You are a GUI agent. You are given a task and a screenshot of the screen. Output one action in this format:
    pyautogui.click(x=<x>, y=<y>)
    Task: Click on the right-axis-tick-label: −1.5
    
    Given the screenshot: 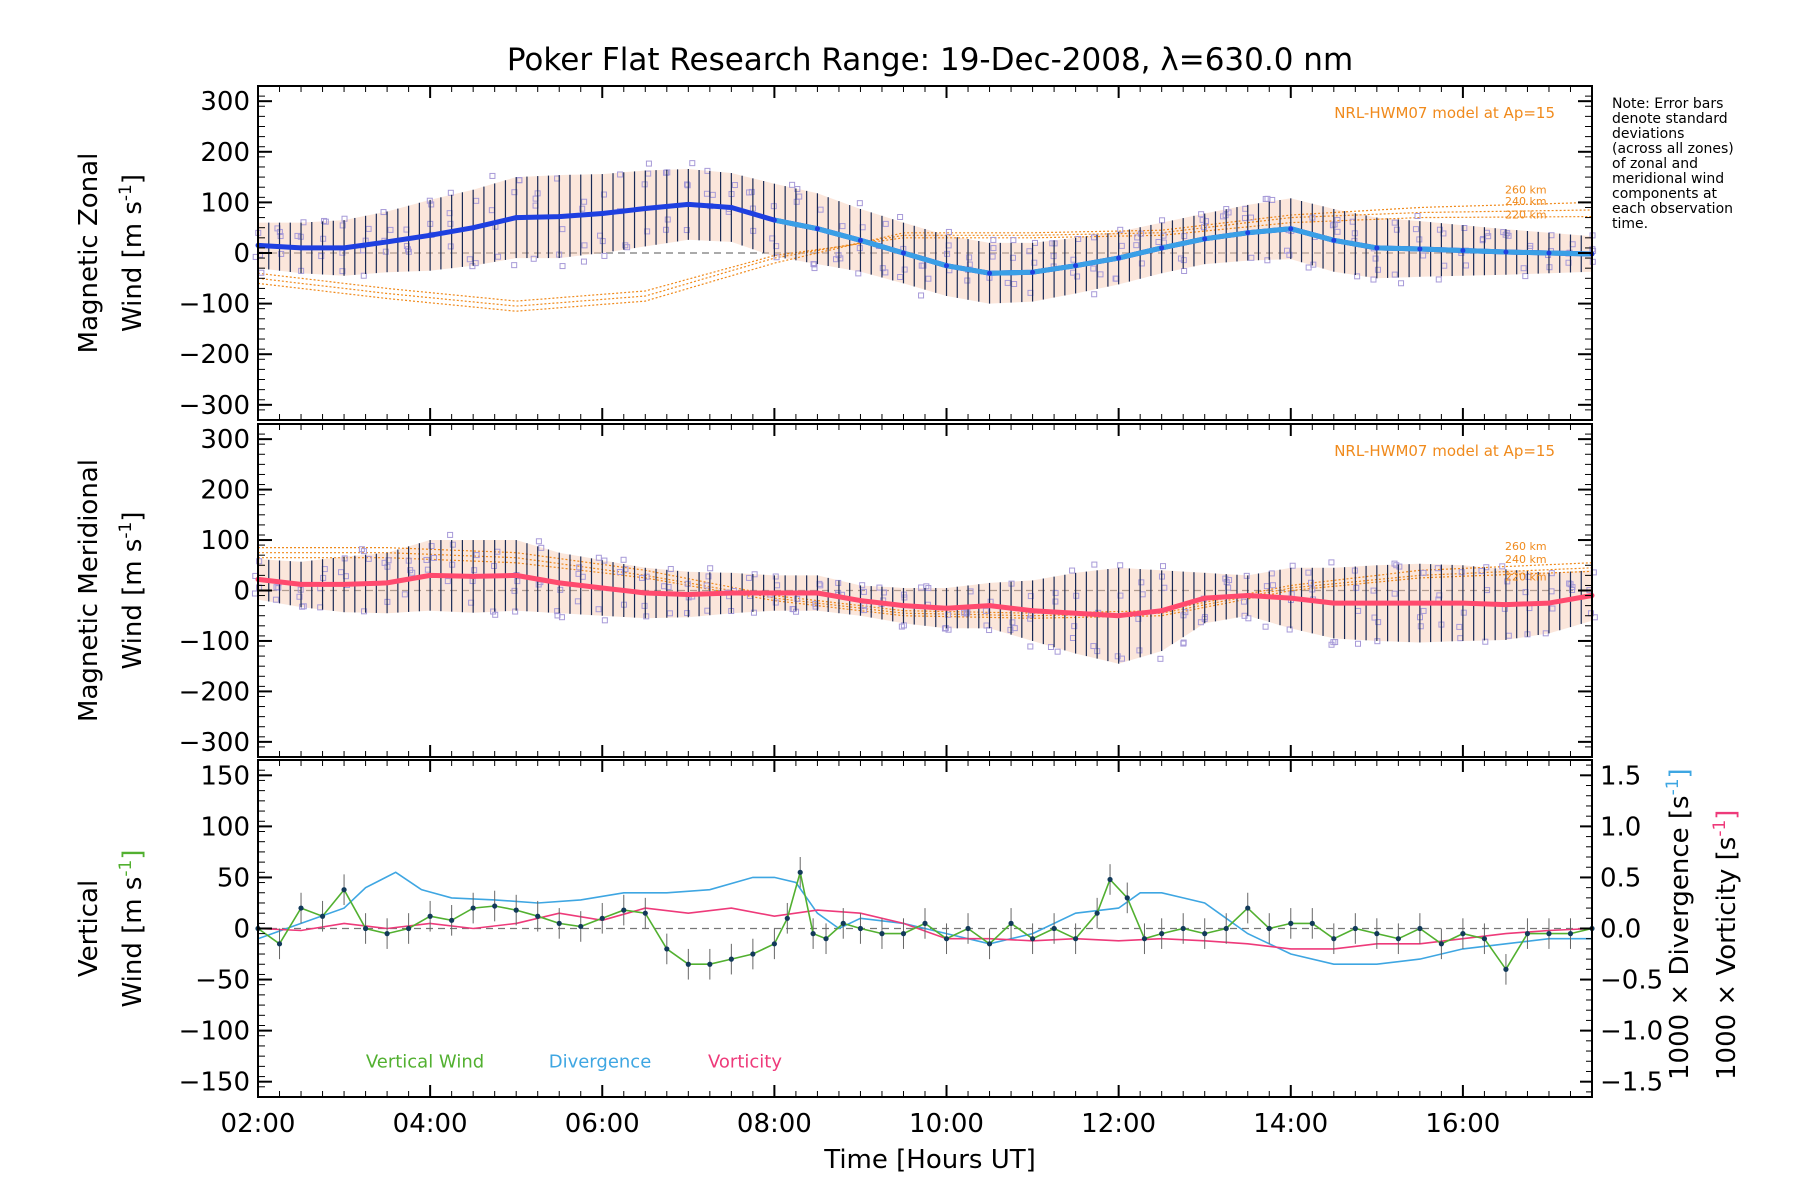 What is the action you would take?
    pyautogui.click(x=1631, y=1083)
    